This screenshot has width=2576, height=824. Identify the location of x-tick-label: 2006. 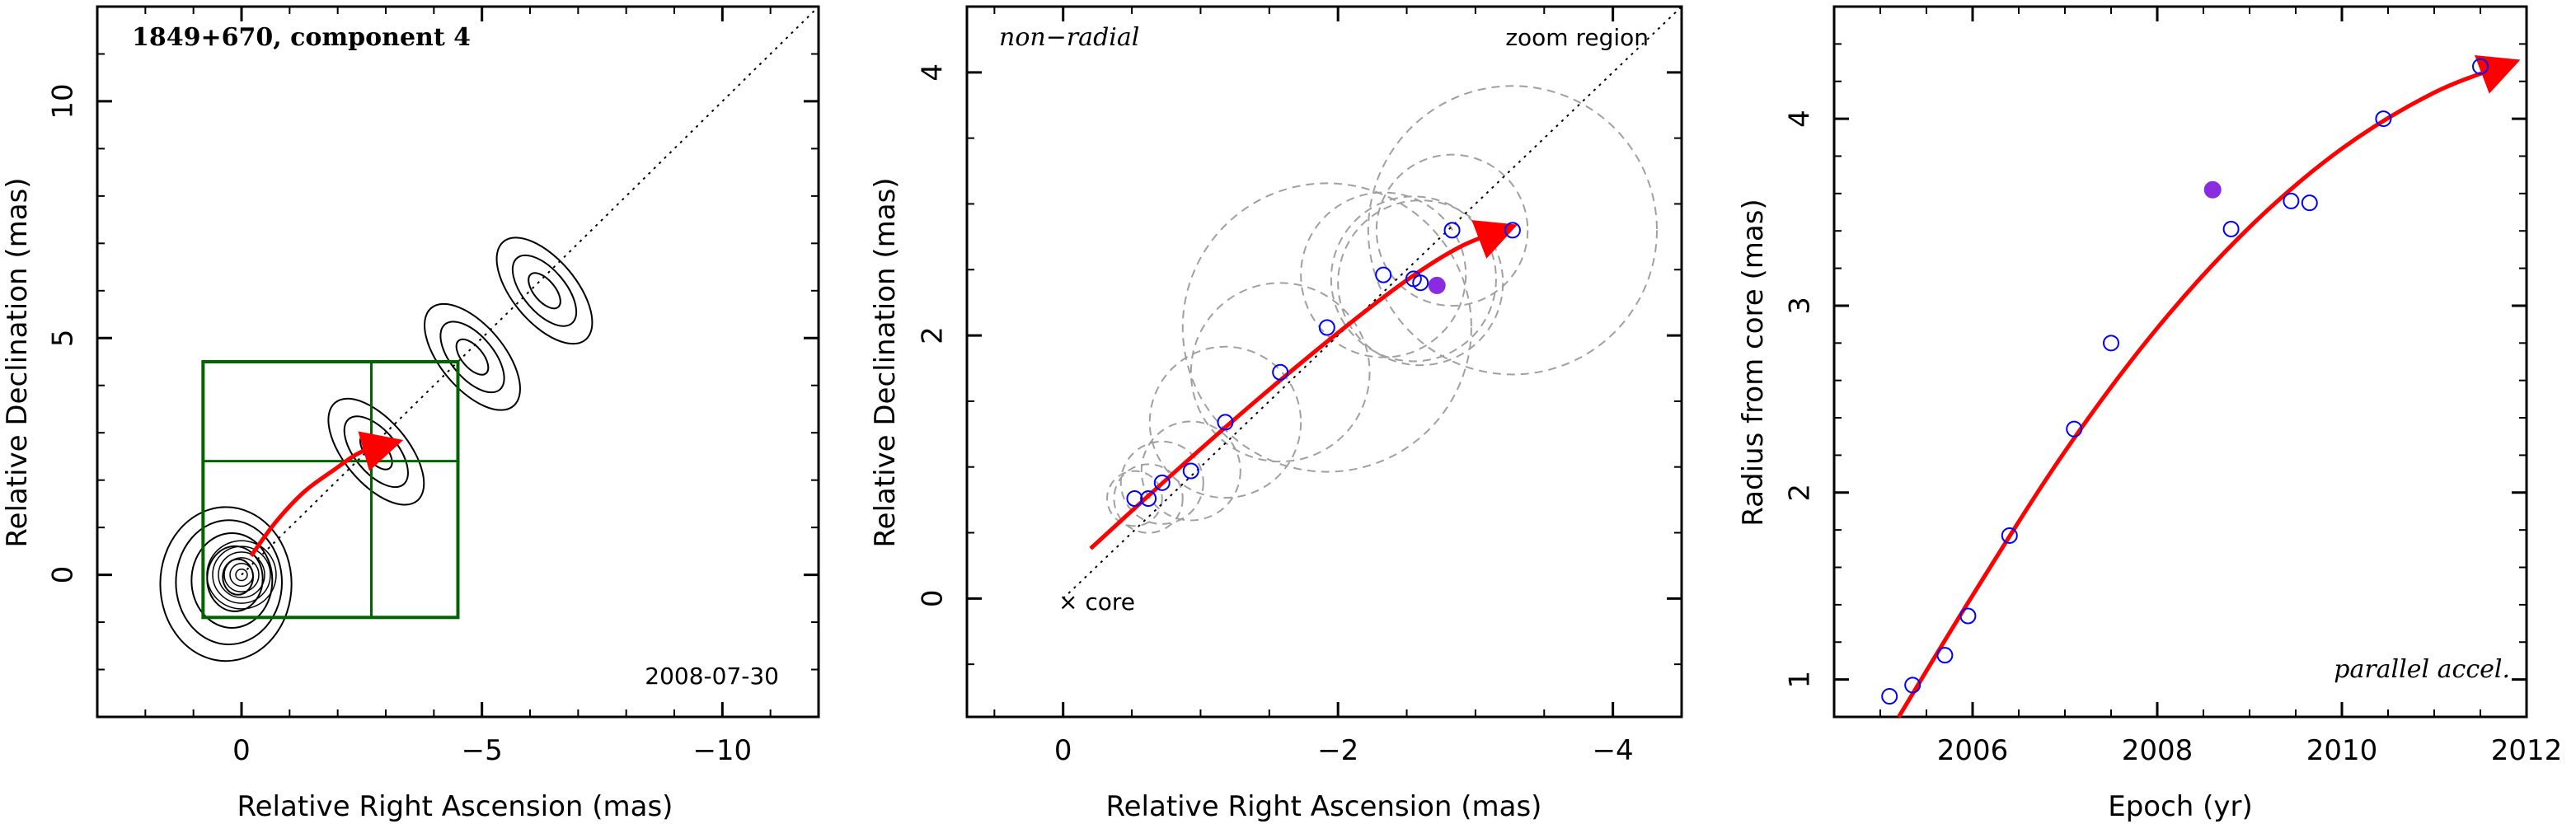
(1973, 750).